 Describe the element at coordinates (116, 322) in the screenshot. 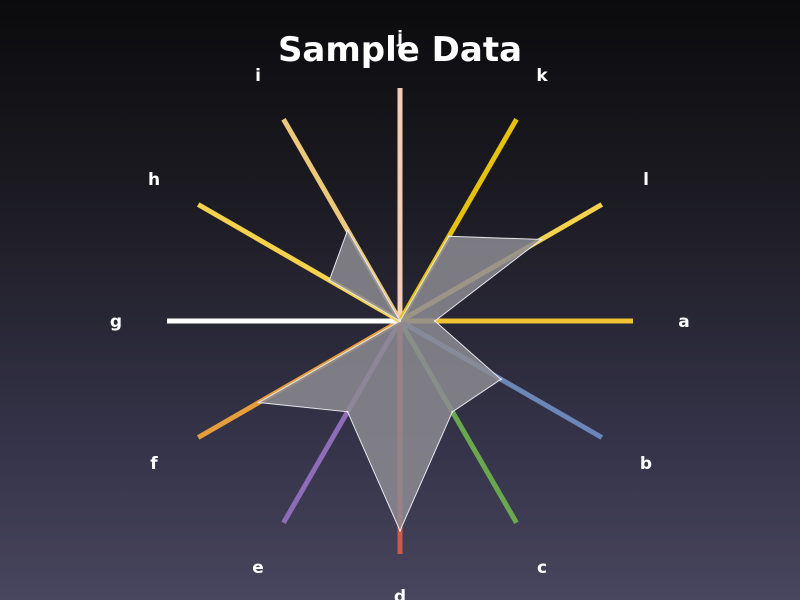

I see `axis-label-g: g` at that location.